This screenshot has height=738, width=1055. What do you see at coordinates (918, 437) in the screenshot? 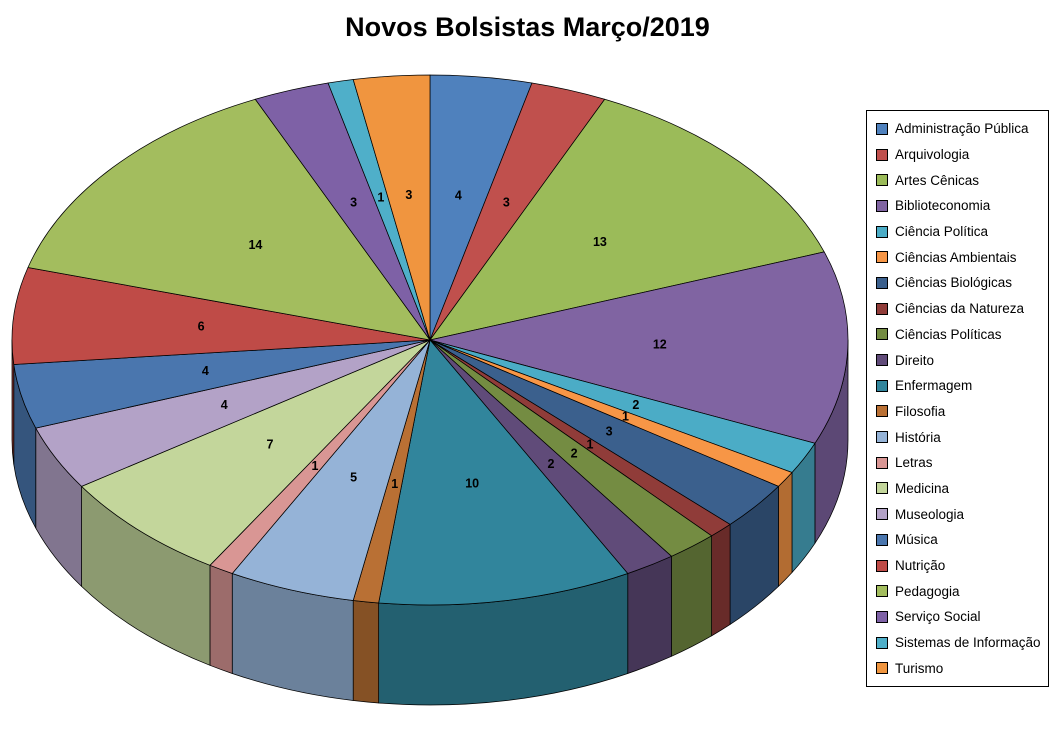
I see `legend-label: História` at bounding box center [918, 437].